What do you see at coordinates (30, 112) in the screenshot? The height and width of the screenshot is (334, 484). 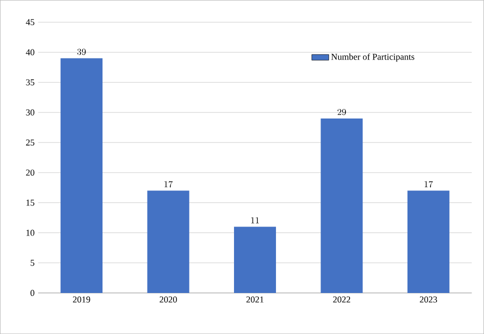 I see `y-tick-label: 30` at bounding box center [30, 112].